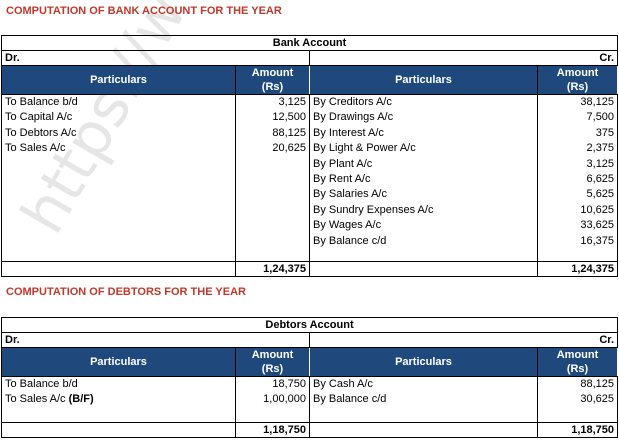  I want to click on debtors-total-dr: 1,18,750, so click(272, 430).